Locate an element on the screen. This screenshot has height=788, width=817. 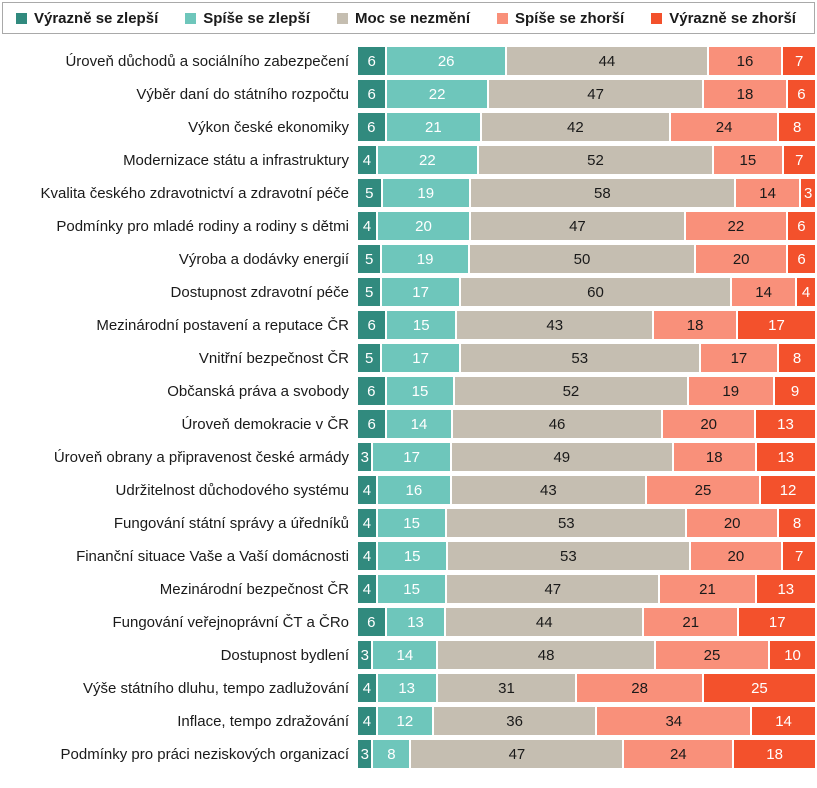
stacked-bar: 6 22 47 18 6 is located at coordinates (587, 94).